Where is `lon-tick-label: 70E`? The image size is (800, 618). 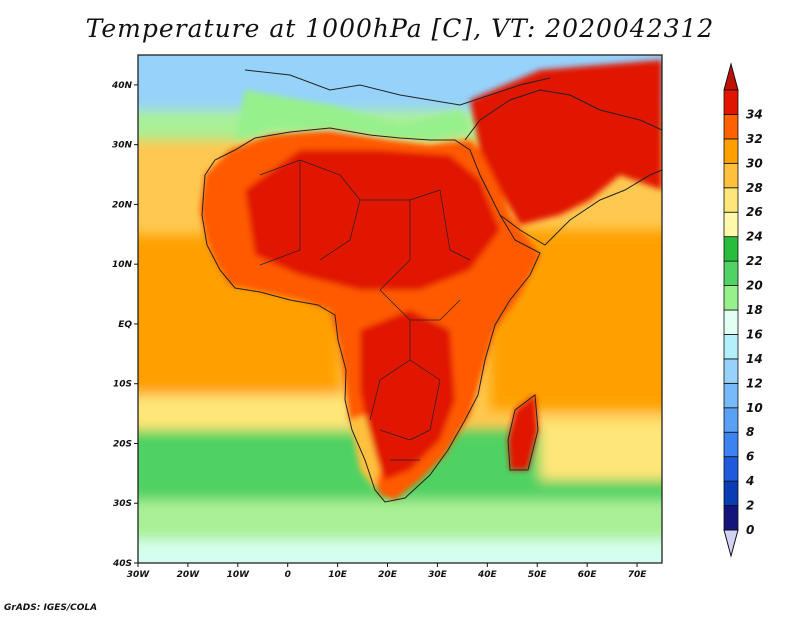
lon-tick-label: 70E is located at coordinates (638, 575).